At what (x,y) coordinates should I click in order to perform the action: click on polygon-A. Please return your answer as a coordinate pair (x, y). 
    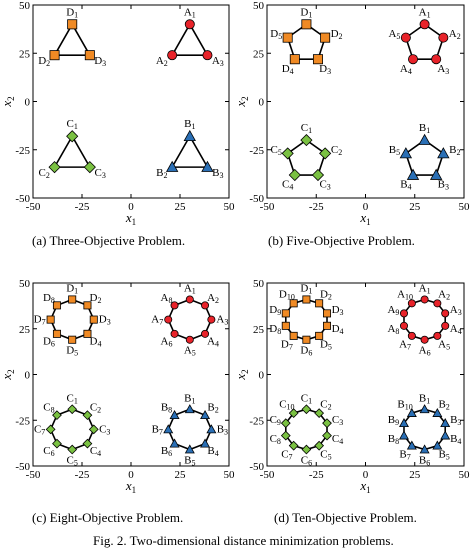
    Looking at the image, I should click on (424, 42).